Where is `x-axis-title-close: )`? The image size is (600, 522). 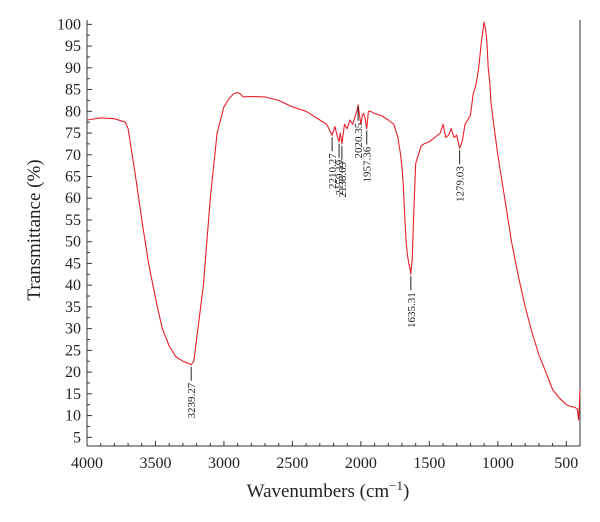
x-axis-title-close: ) is located at coordinates (406, 491).